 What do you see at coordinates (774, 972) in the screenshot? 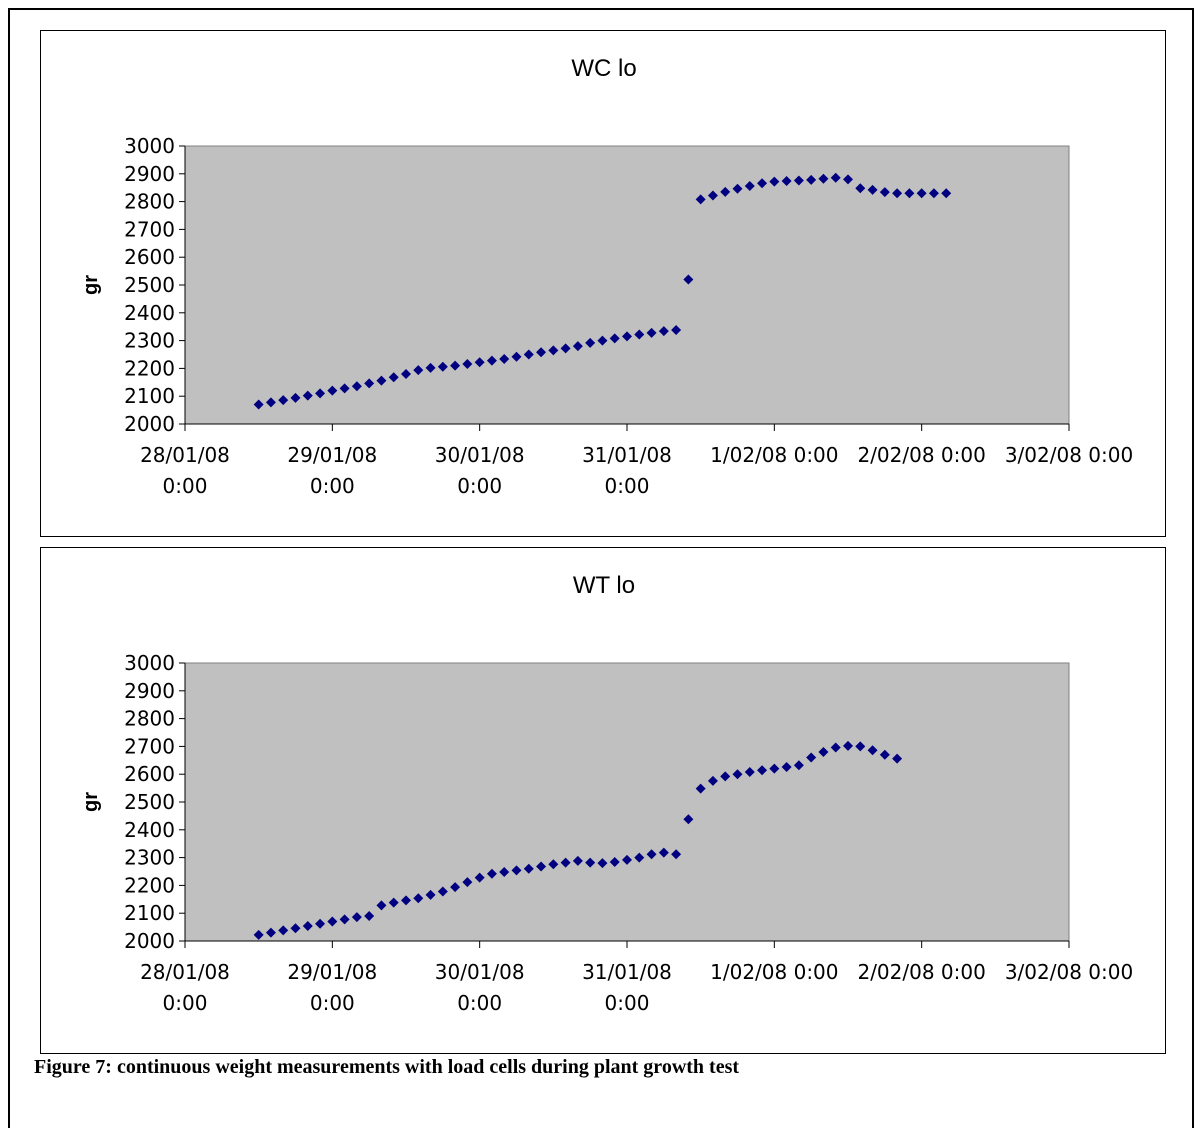
I see `x-tick-label: 1/02/08 0:00` at bounding box center [774, 972].